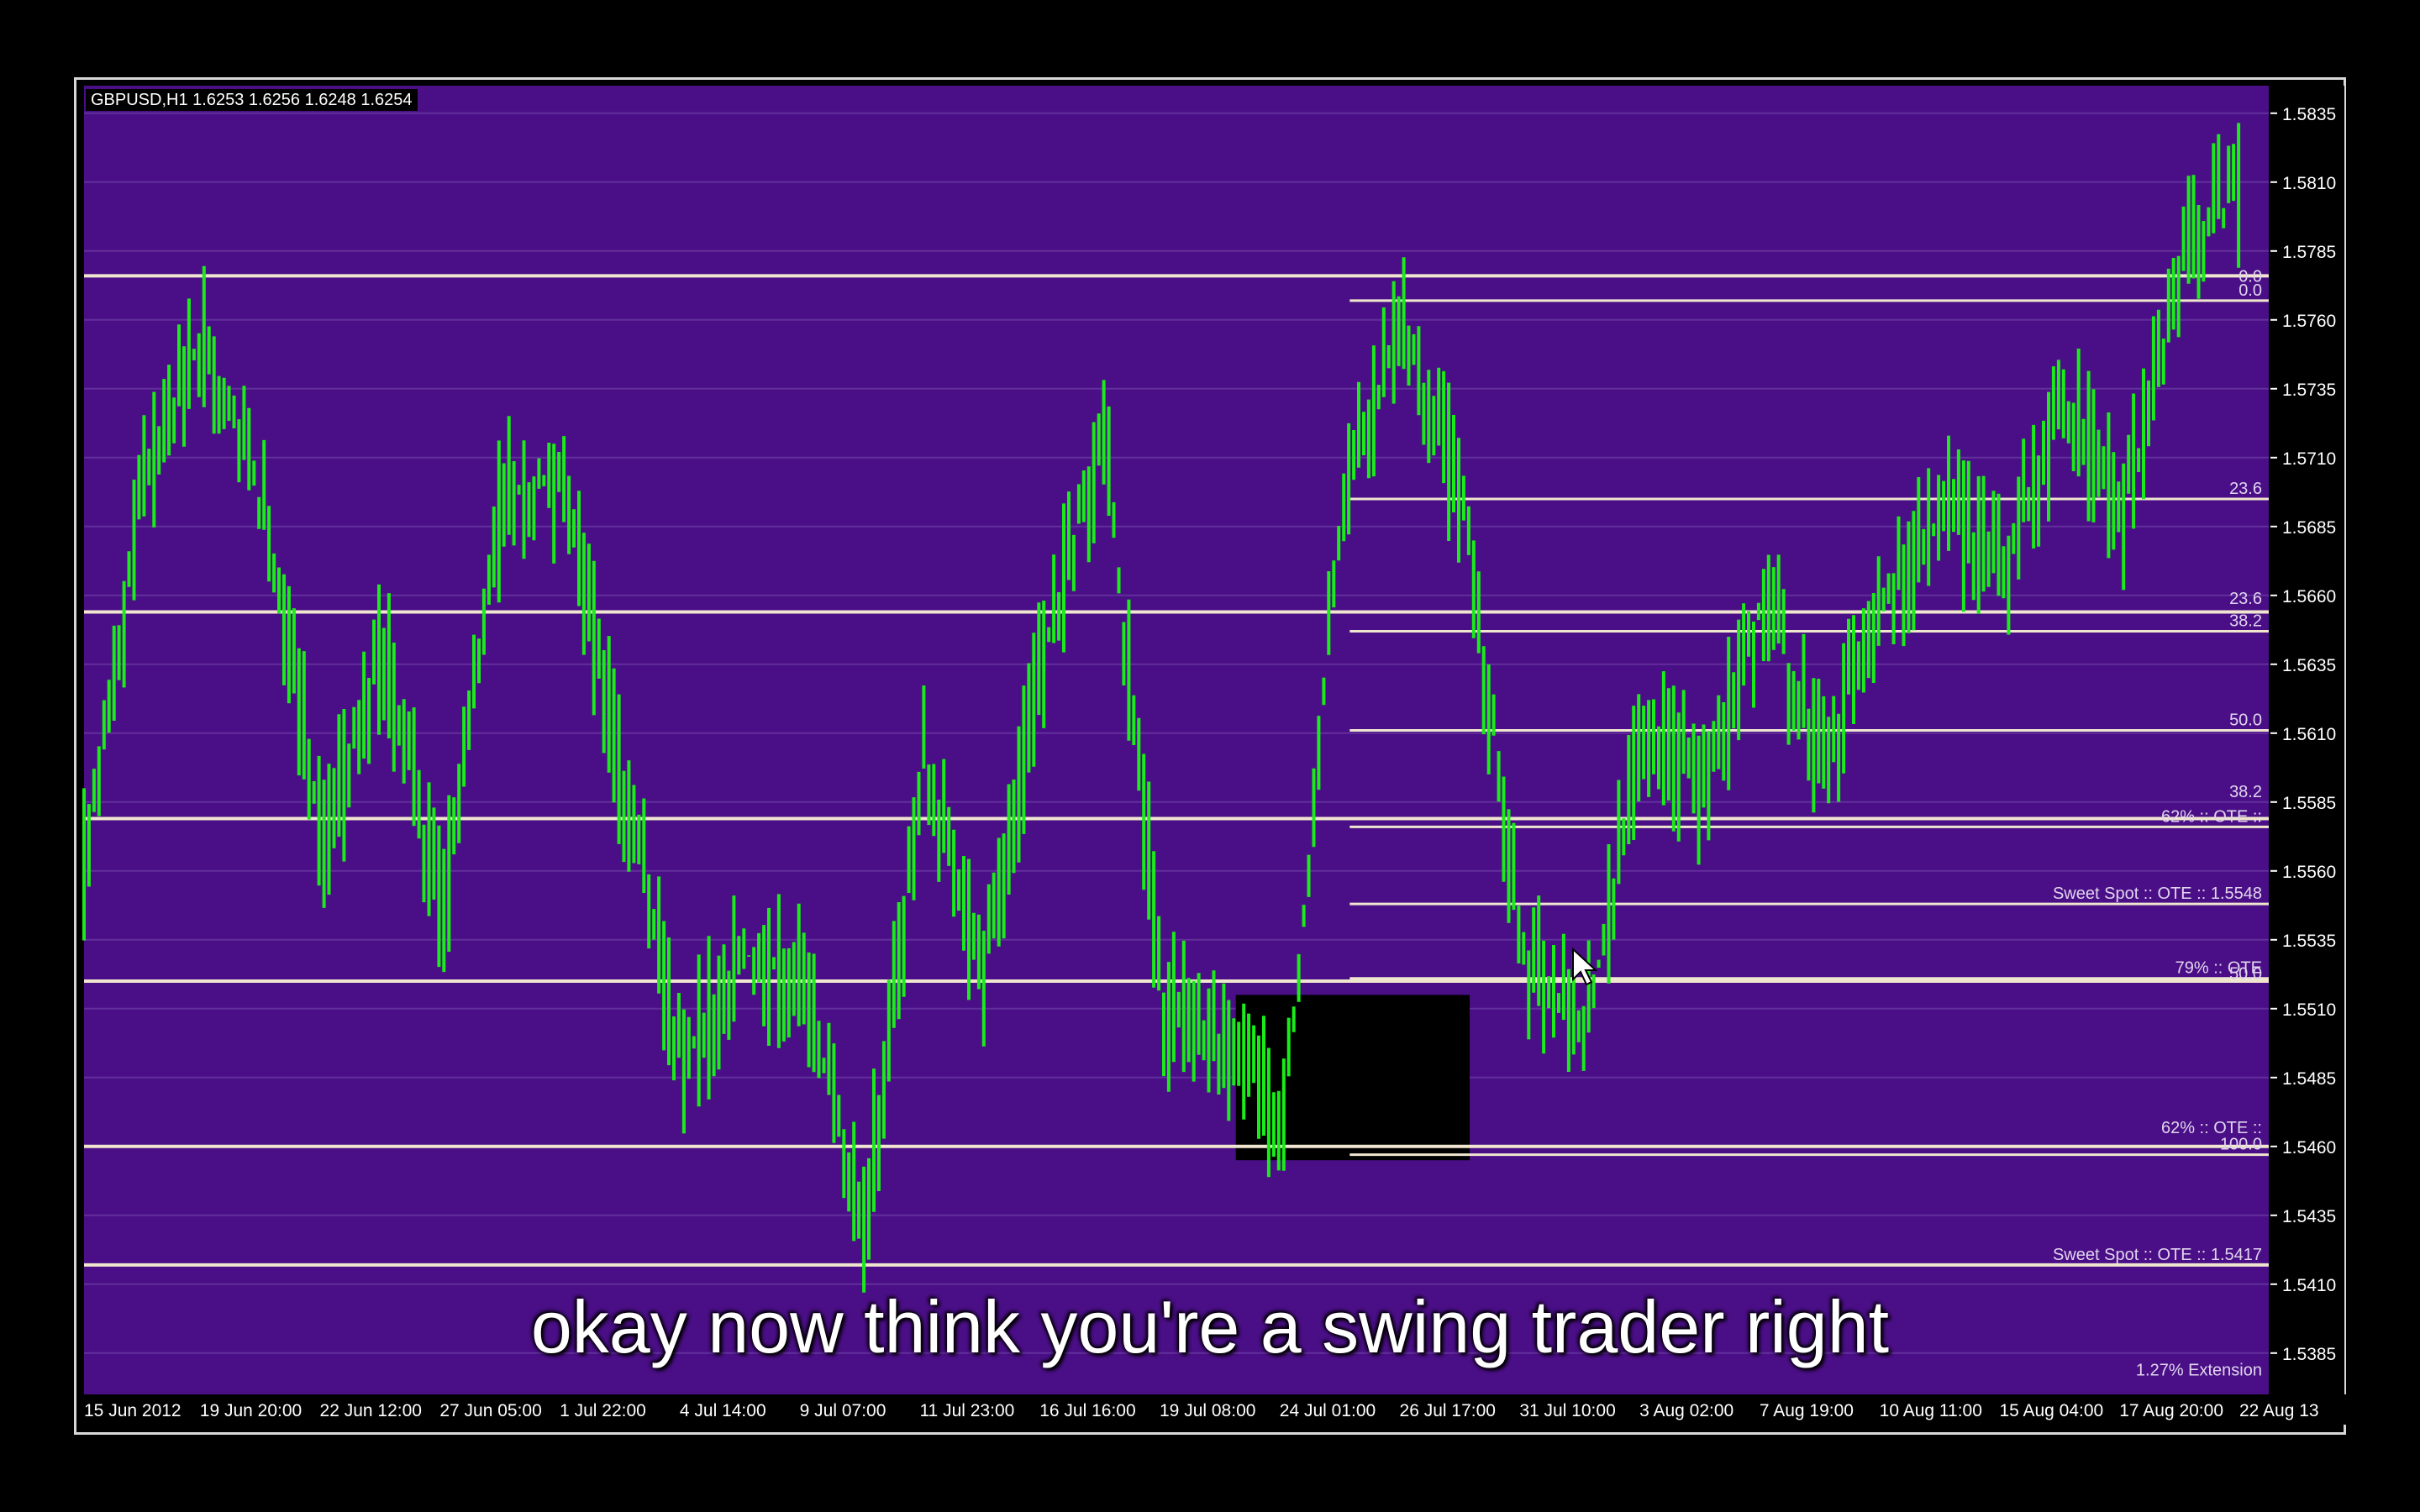 This screenshot has width=2420, height=1512. I want to click on mouse-cursor-icon, so click(1585, 966).